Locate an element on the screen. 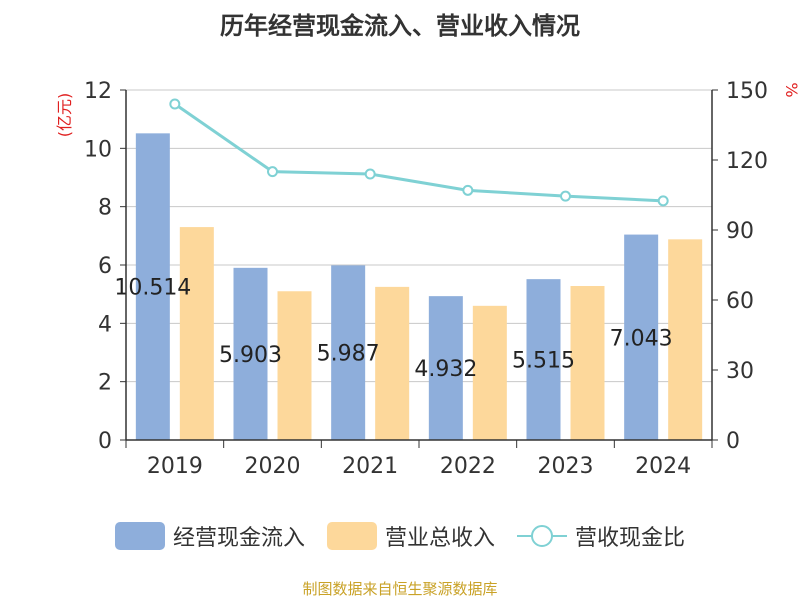 This screenshot has width=800, height=600. data-label-cash-inflow: 7.043 is located at coordinates (641, 338).